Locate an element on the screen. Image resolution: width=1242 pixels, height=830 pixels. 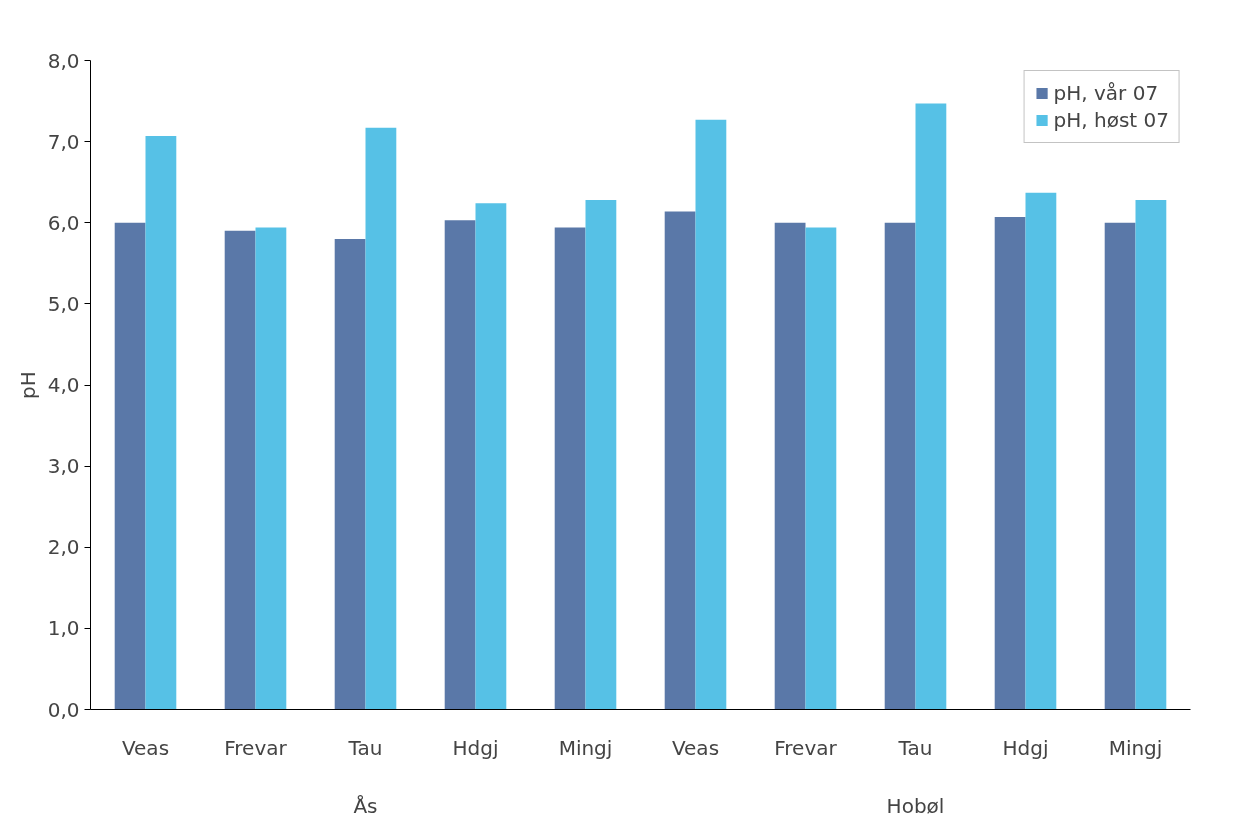
y-tick-label: 5,0 is located at coordinates (63, 303).